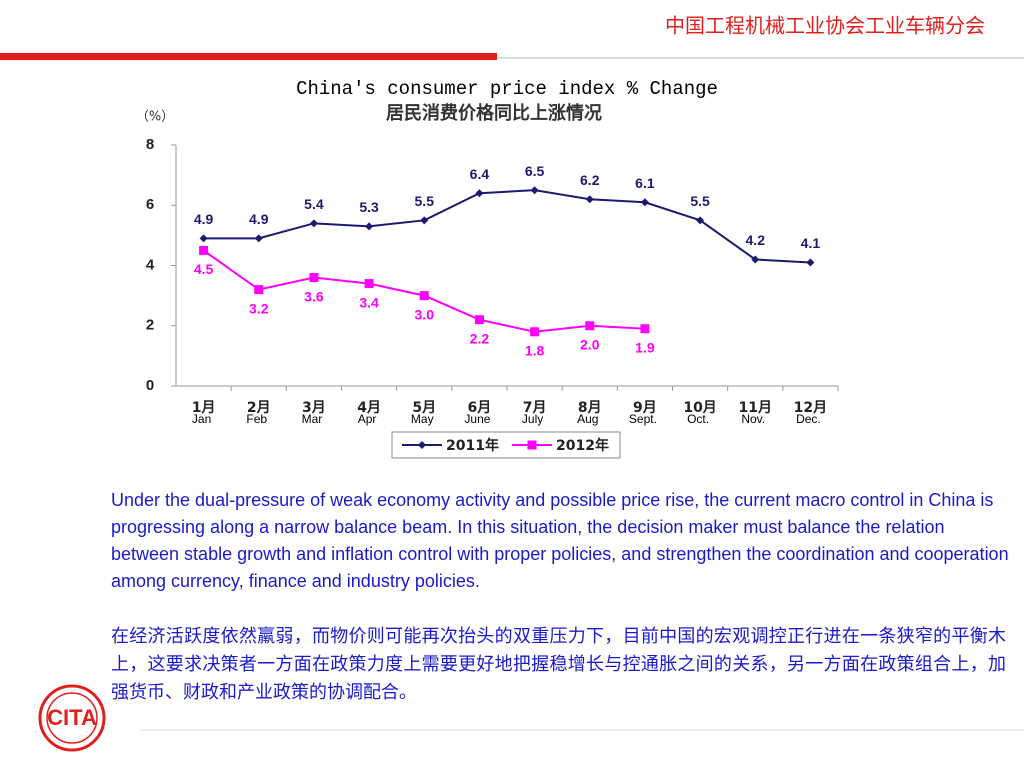  What do you see at coordinates (248, 56) in the screenshot?
I see `header-bar` at bounding box center [248, 56].